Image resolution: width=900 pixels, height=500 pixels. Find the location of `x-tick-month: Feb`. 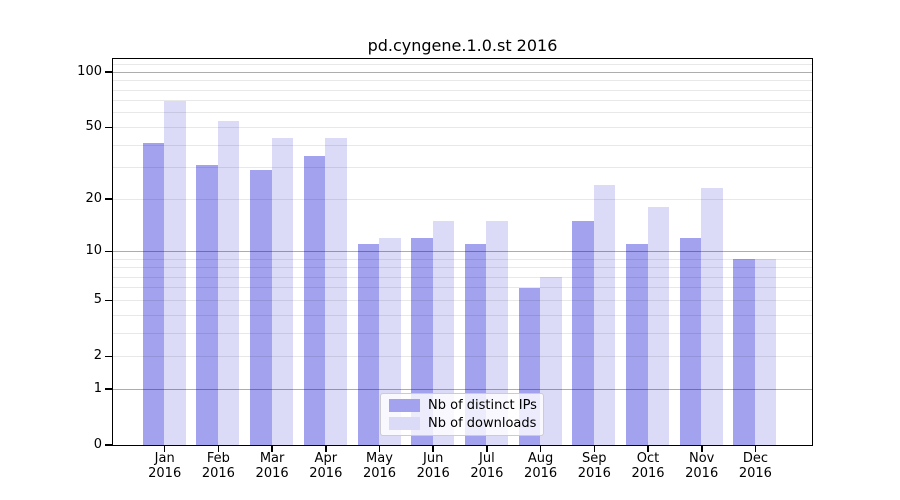

x-tick-month: Feb is located at coordinates (218, 458).